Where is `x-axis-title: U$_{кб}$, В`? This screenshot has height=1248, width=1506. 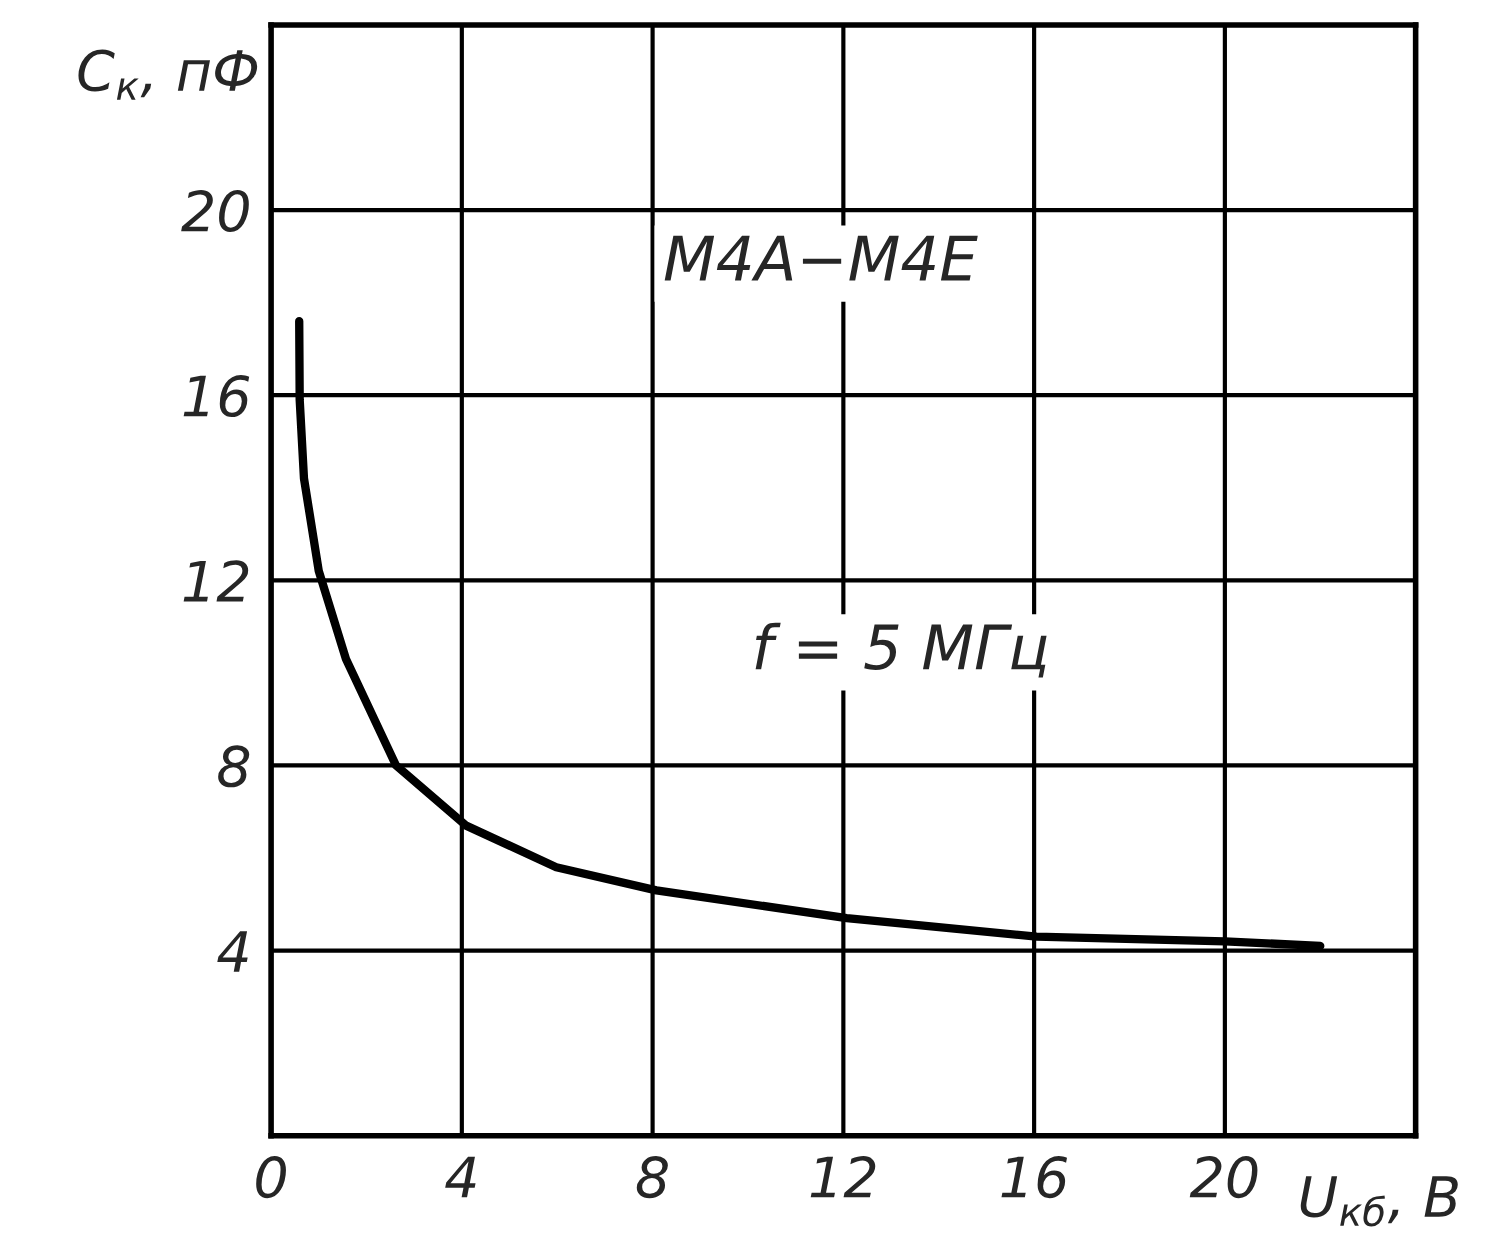
x-axis-title: U$_{кб}$, В is located at coordinates (1379, 1201).